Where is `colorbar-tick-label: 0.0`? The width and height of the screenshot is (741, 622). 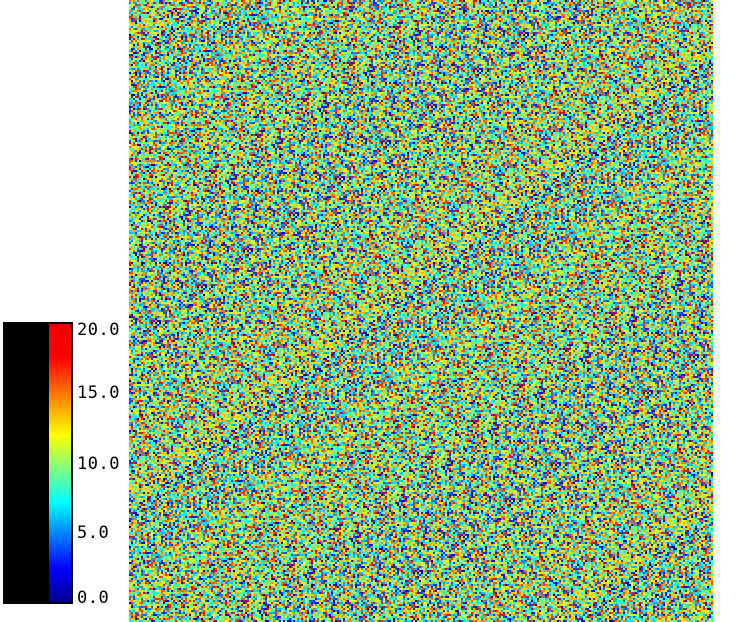 colorbar-tick-label: 0.0 is located at coordinates (93, 598).